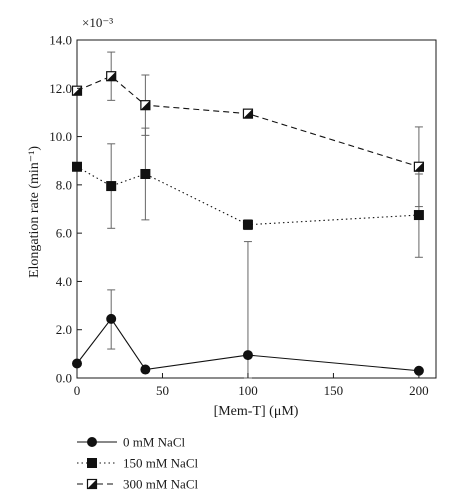 The height and width of the screenshot is (500, 464). I want to click on legend-item-1: 0 mM NaCl, so click(131, 442).